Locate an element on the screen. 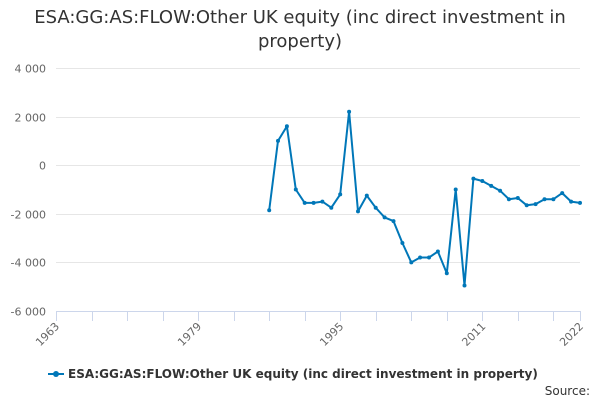  y-tick-label: 4 000 is located at coordinates (31, 69).